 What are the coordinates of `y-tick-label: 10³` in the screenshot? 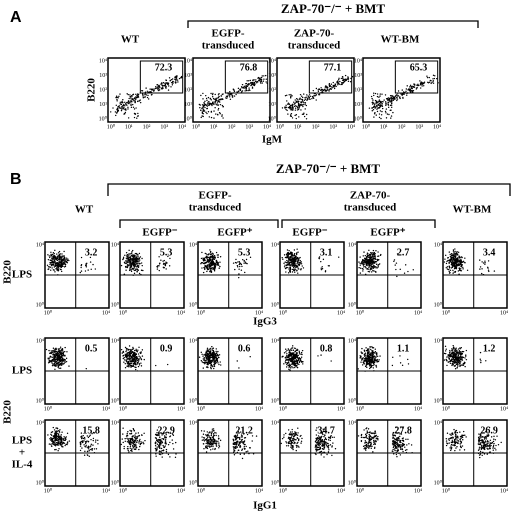 It's located at (103, 76).